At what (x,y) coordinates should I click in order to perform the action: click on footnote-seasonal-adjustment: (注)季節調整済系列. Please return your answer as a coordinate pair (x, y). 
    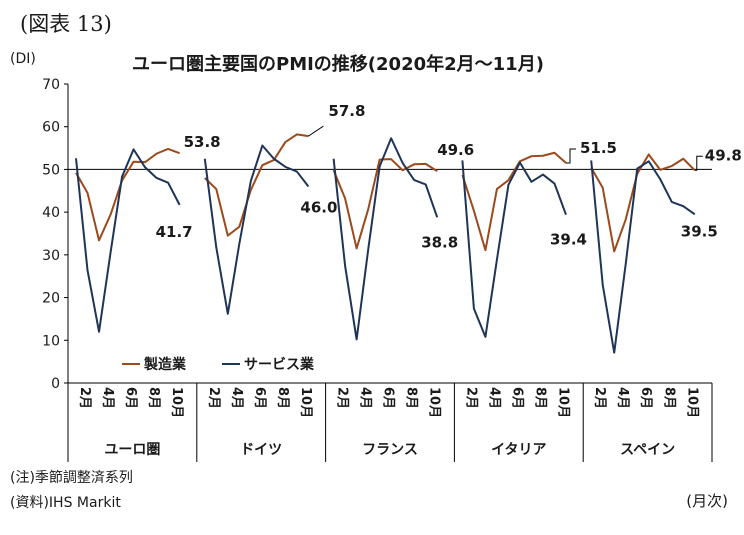
    Looking at the image, I should click on (71, 478).